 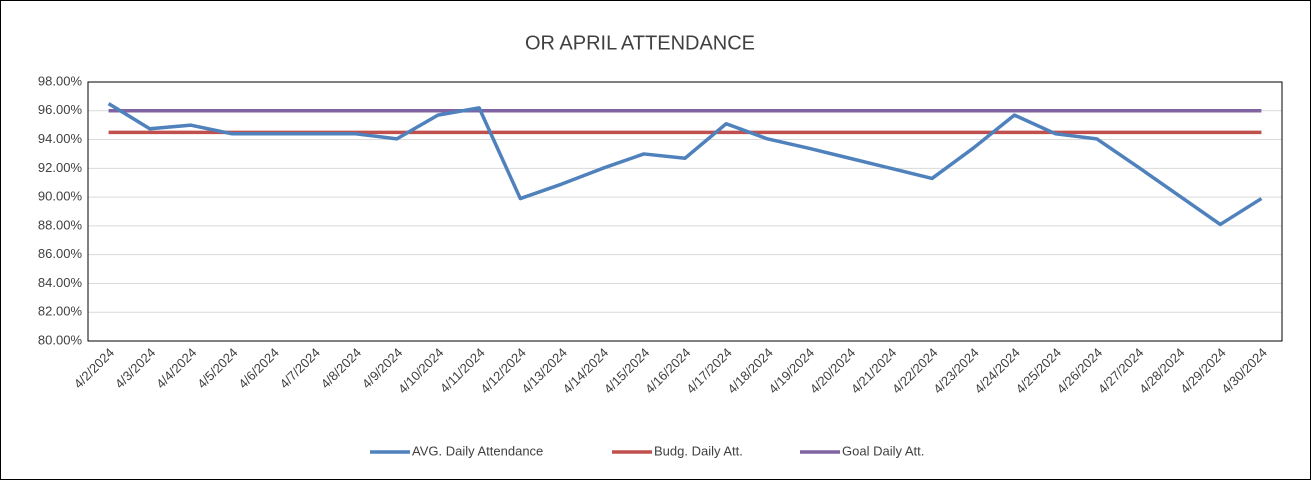 What do you see at coordinates (60, 253) in the screenshot?
I see `y-tick-label: 86.00%` at bounding box center [60, 253].